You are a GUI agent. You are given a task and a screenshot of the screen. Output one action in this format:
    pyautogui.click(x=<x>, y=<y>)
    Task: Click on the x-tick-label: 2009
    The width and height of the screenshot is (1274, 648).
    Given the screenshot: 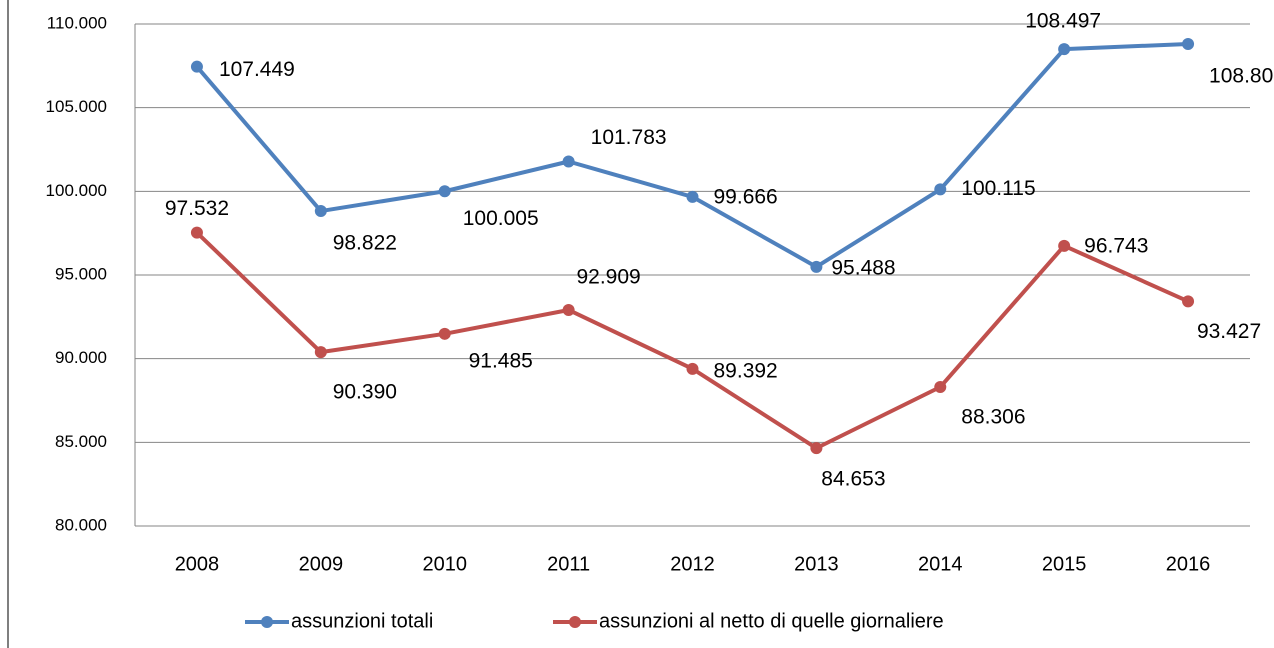 What is the action you would take?
    pyautogui.click(x=321, y=564)
    